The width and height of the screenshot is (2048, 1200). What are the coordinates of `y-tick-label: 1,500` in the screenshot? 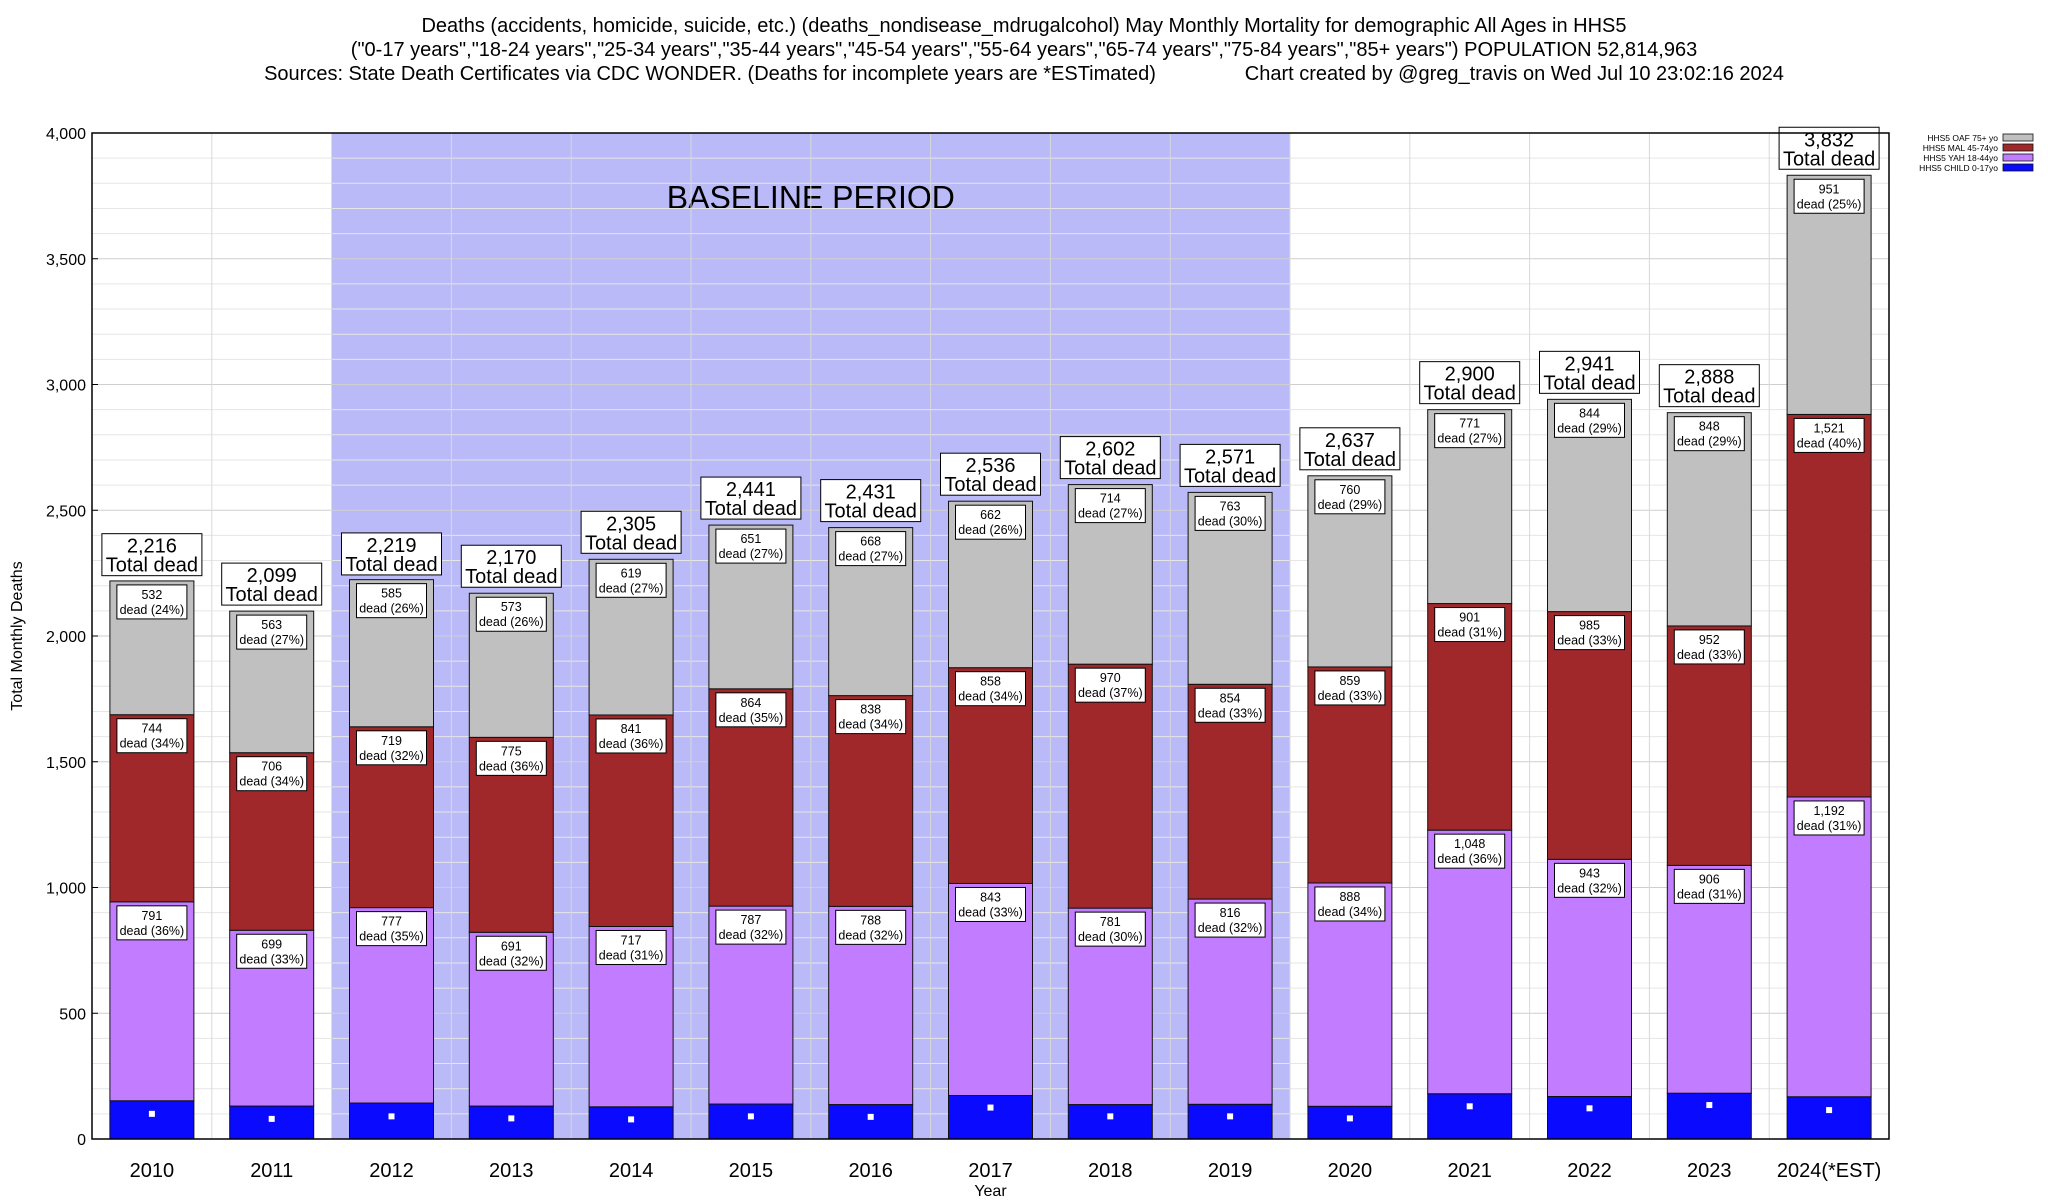 It's located at (66, 763).